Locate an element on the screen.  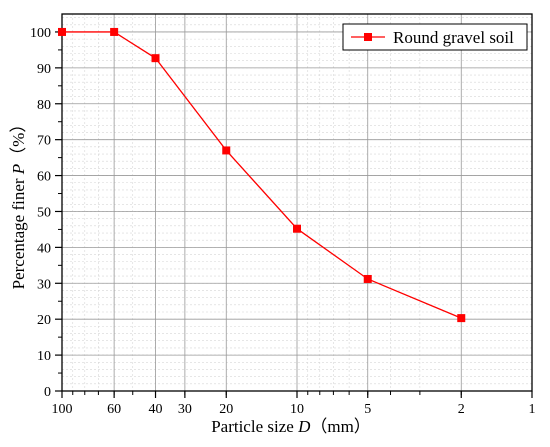
y-tick-label: 100 is located at coordinates (40, 33).